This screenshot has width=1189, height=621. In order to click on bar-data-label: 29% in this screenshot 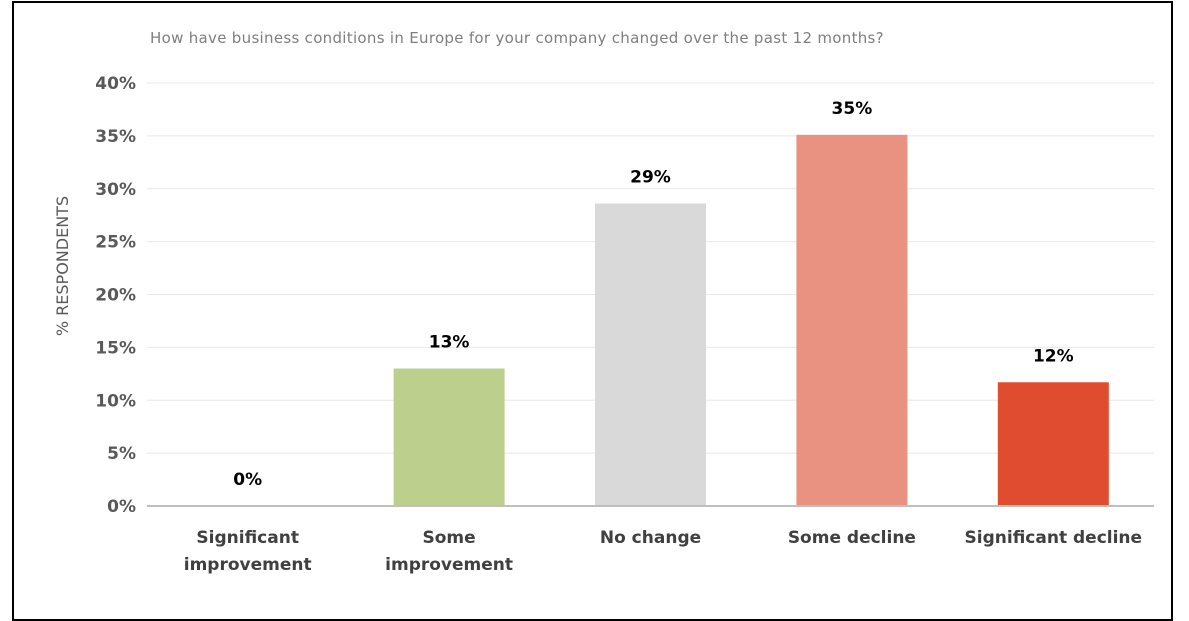, I will do `click(650, 178)`.